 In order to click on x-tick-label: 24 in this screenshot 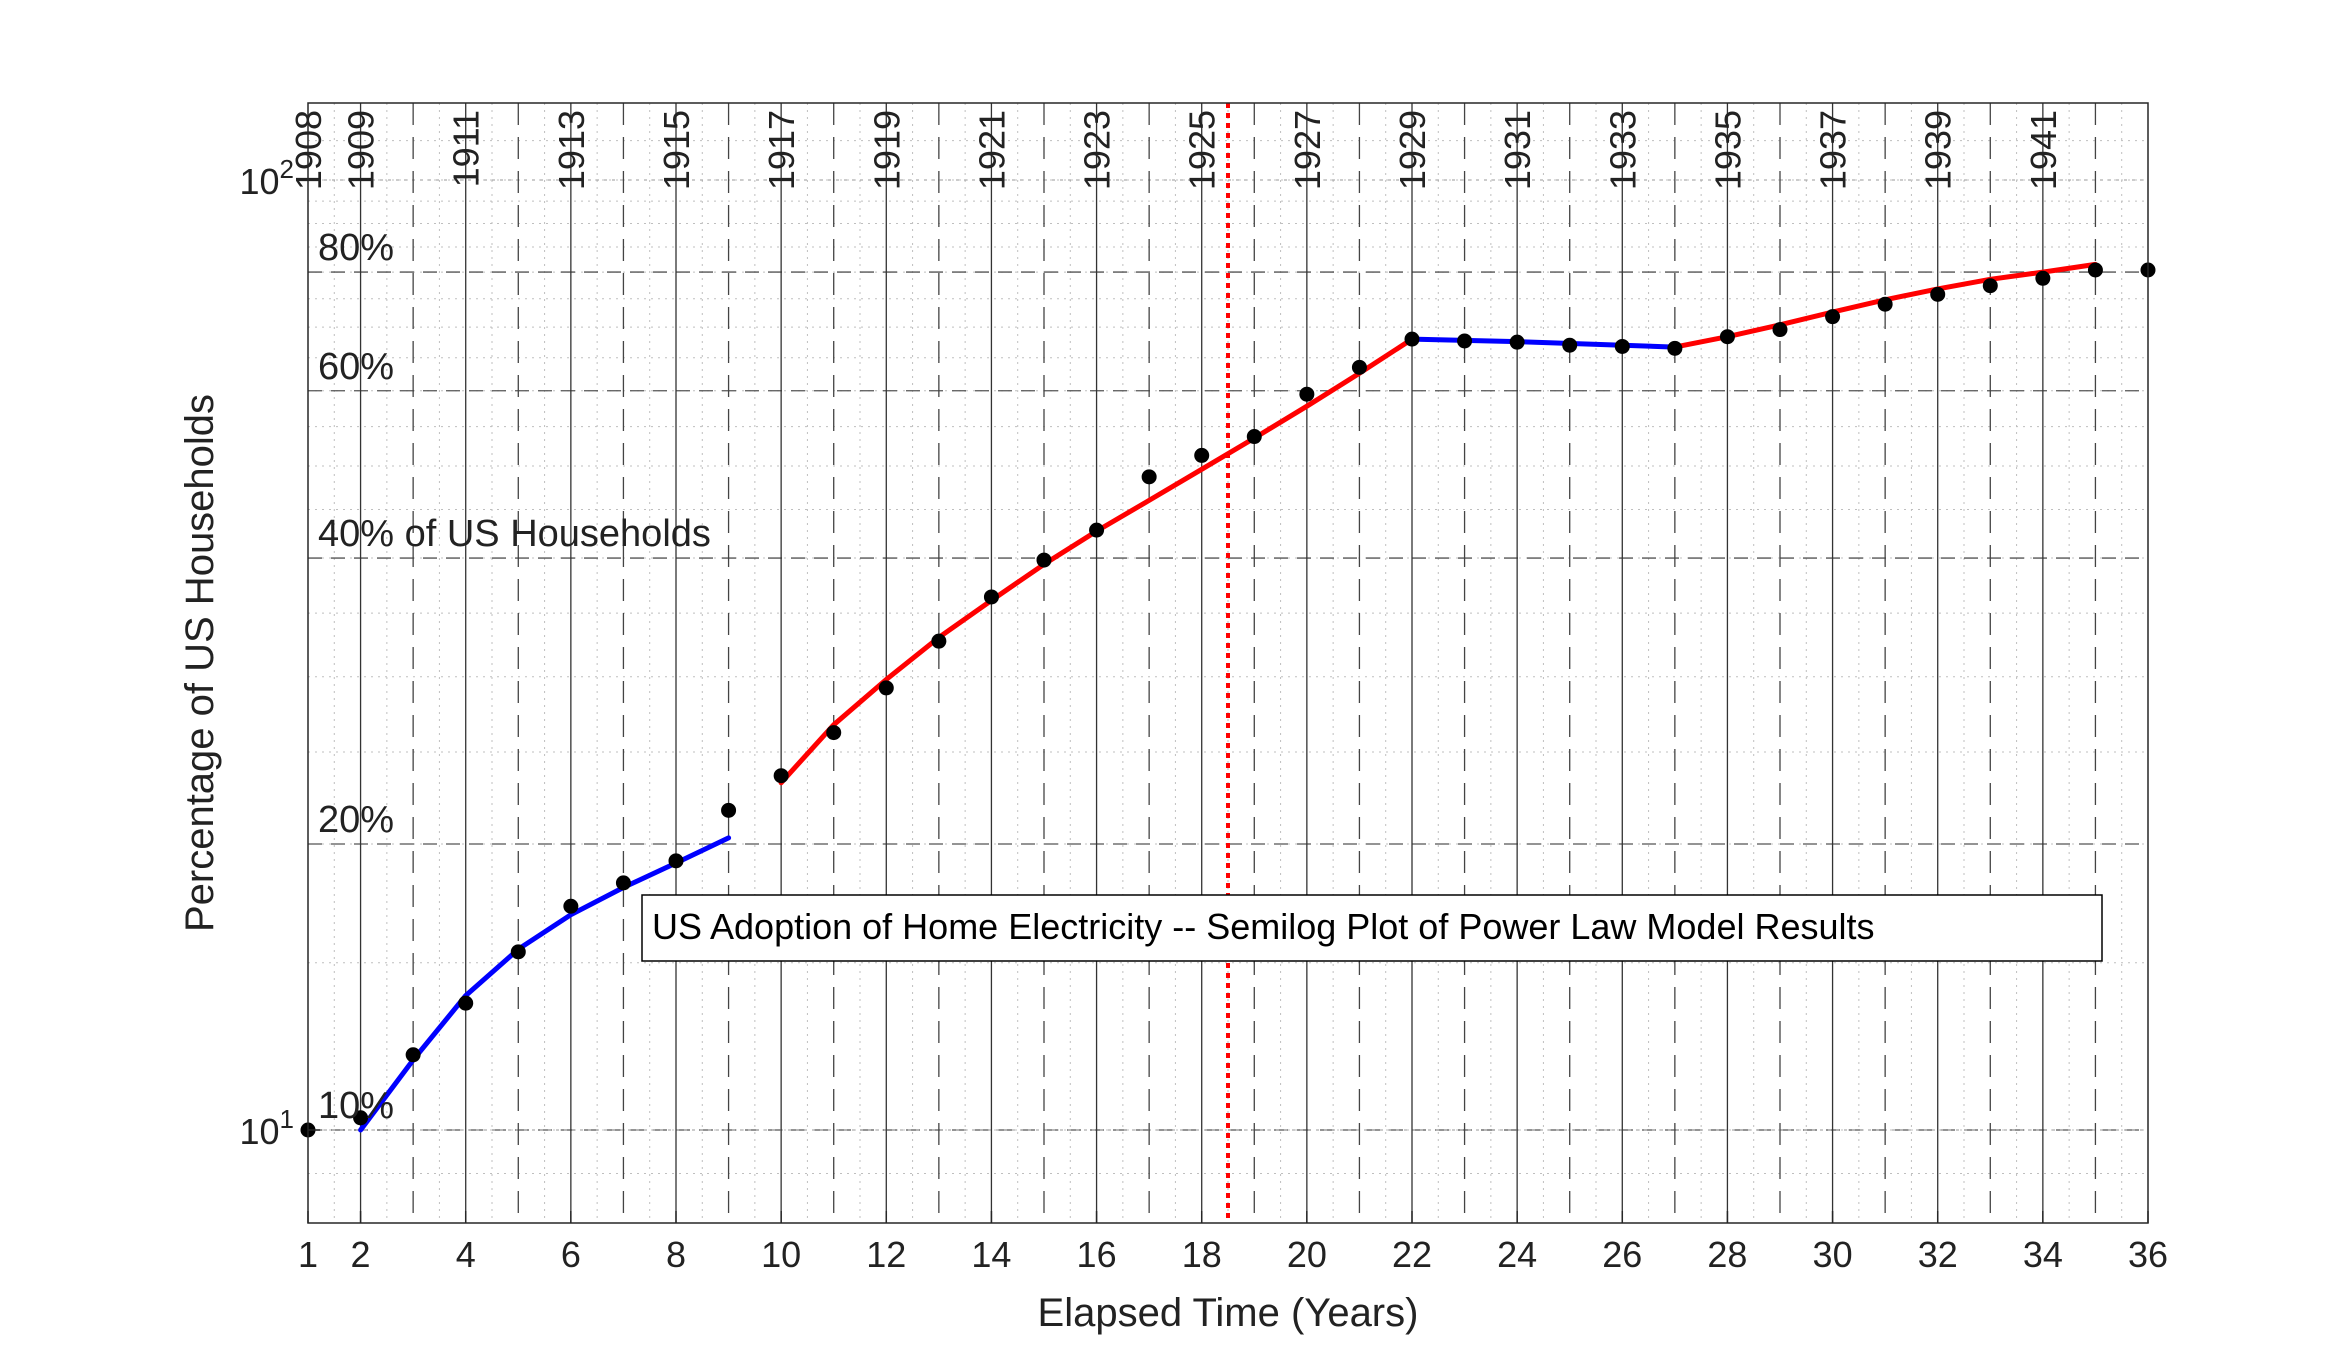, I will do `click(1517, 1254)`.